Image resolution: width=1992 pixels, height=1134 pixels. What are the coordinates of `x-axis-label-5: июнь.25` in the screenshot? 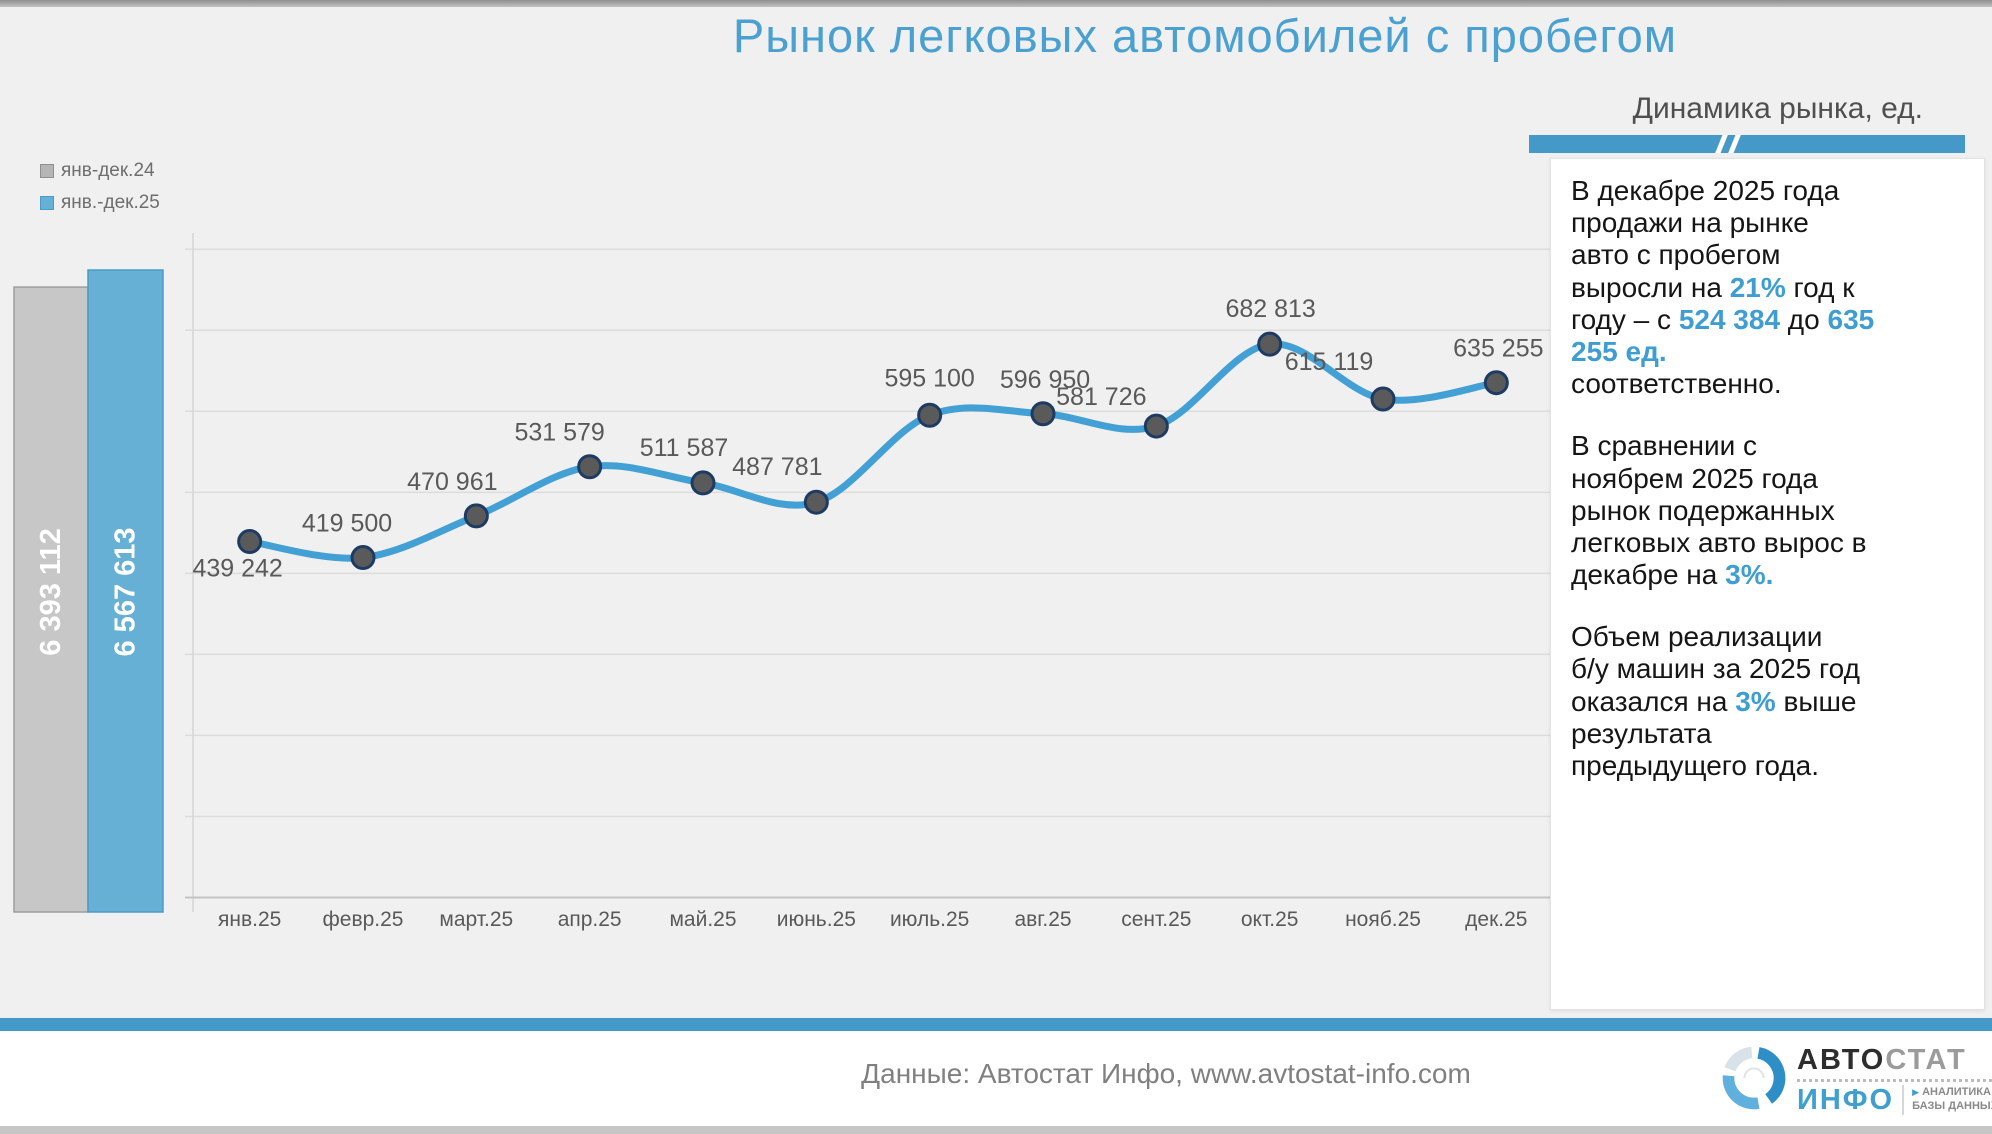 It's located at (816, 919).